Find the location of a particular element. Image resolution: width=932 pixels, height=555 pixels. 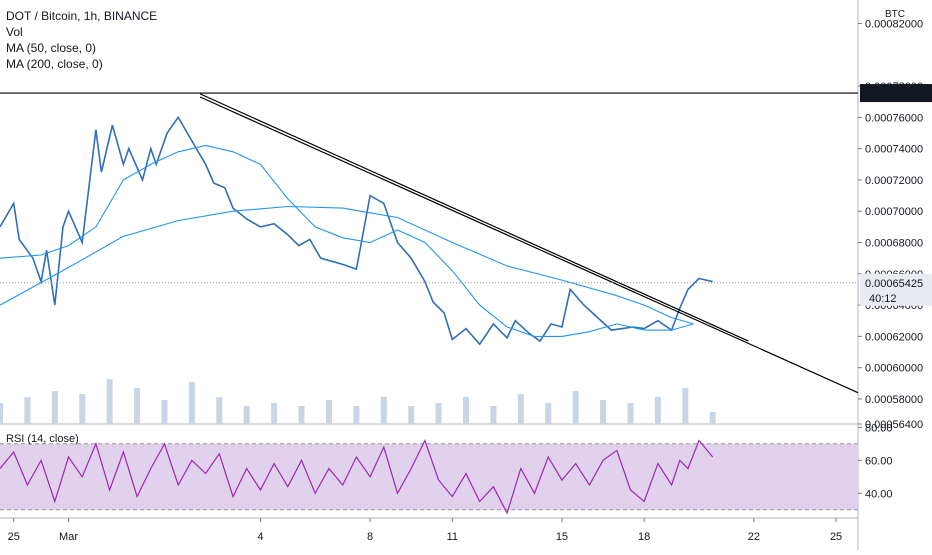

resistance-price-label: 0.00077553 is located at coordinates (894, 94).